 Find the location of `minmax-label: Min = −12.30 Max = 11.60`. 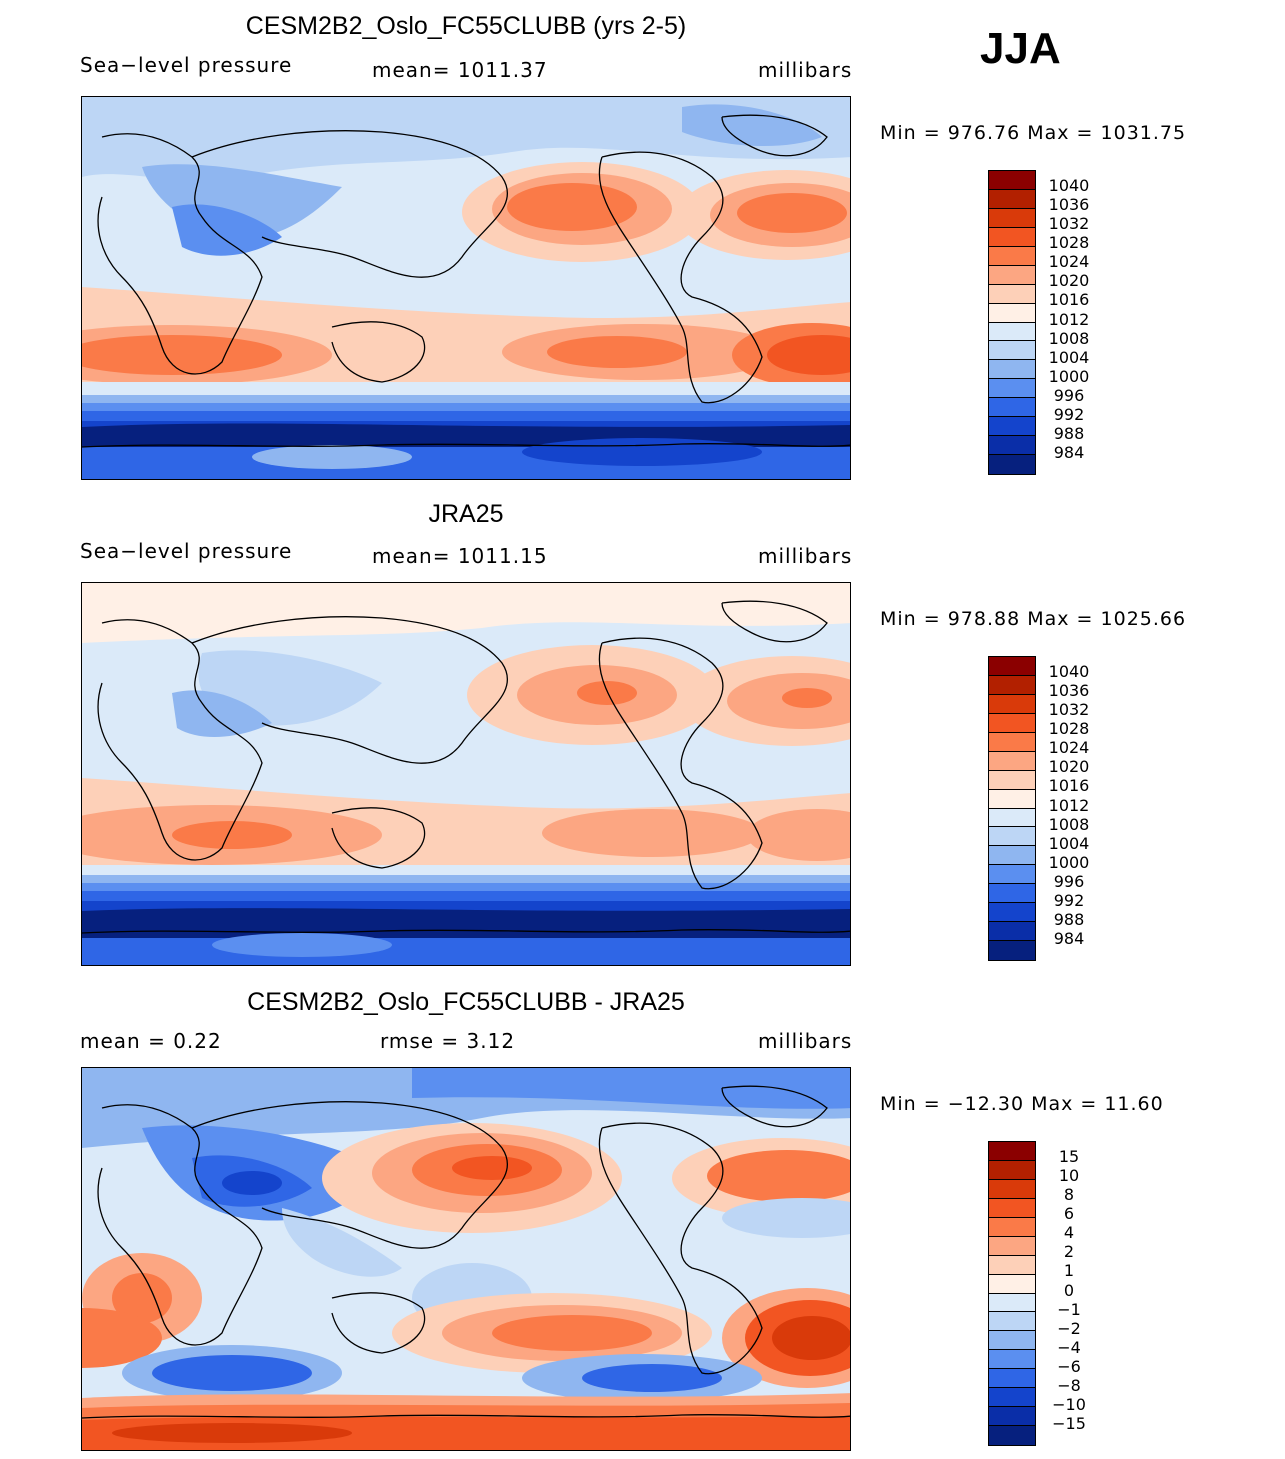

minmax-label: Min = −12.30 Max = 11.60 is located at coordinates (1022, 1104).